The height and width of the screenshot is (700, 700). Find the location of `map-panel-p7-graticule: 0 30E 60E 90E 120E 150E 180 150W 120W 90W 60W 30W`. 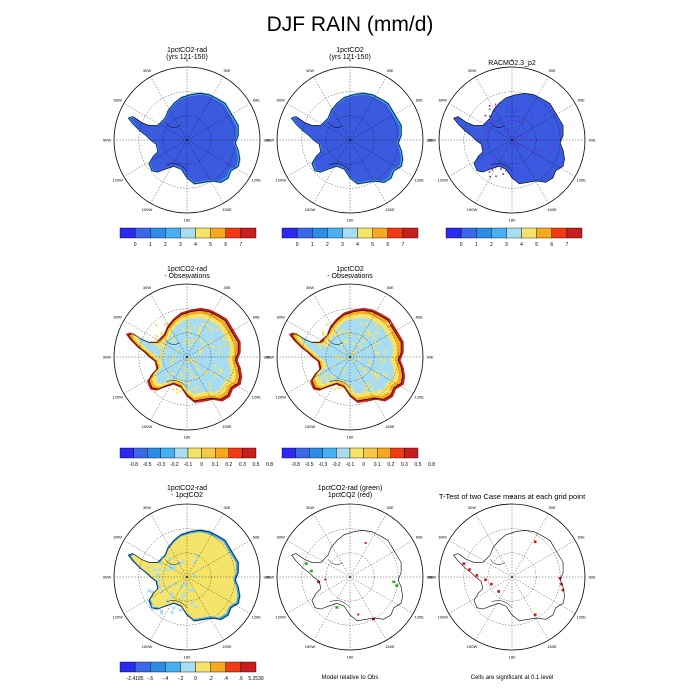

map-panel-p7-graticule: 0 30E 60E 90E 120E 150E 180 150W 120W 90W 60W 30W is located at coordinates (350, 577).